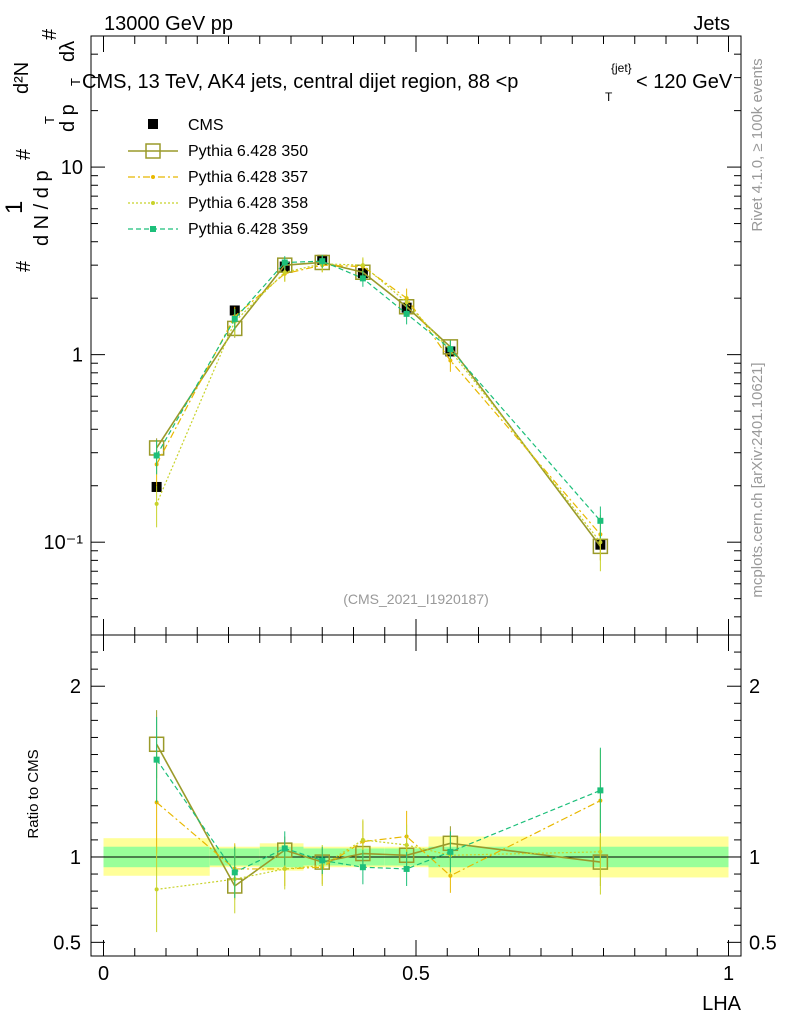 The height and width of the screenshot is (1024, 786). I want to click on main-ytick-label: 10, so click(72, 168).